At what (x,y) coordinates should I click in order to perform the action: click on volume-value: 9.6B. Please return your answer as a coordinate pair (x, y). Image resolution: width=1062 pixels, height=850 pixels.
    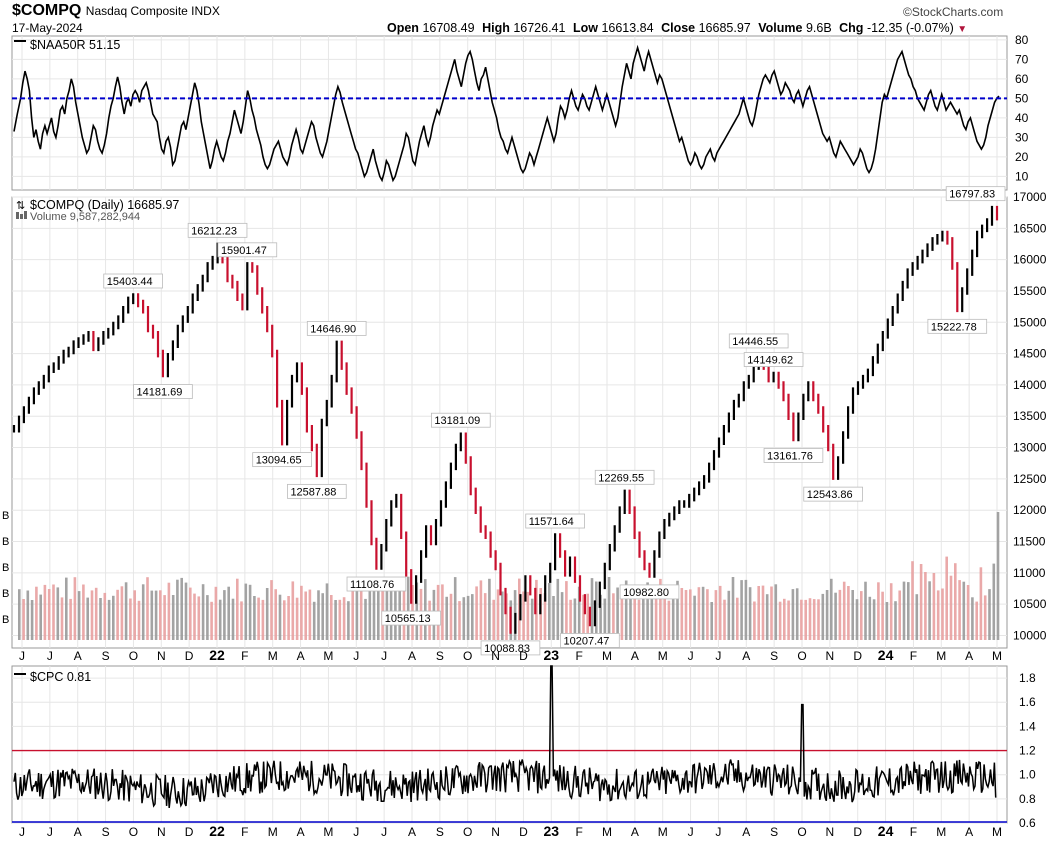
    Looking at the image, I should click on (818, 28).